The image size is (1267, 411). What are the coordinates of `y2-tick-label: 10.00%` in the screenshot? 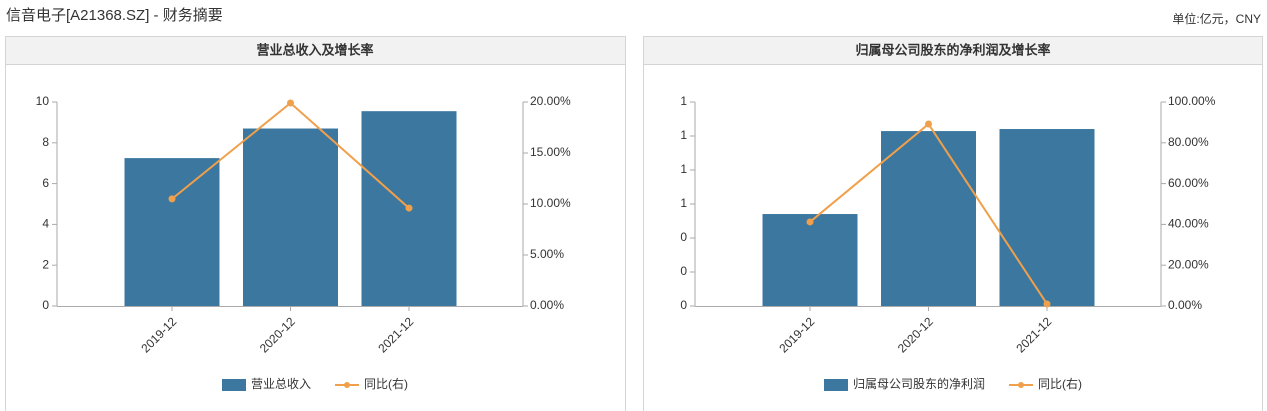 It's located at (550, 203).